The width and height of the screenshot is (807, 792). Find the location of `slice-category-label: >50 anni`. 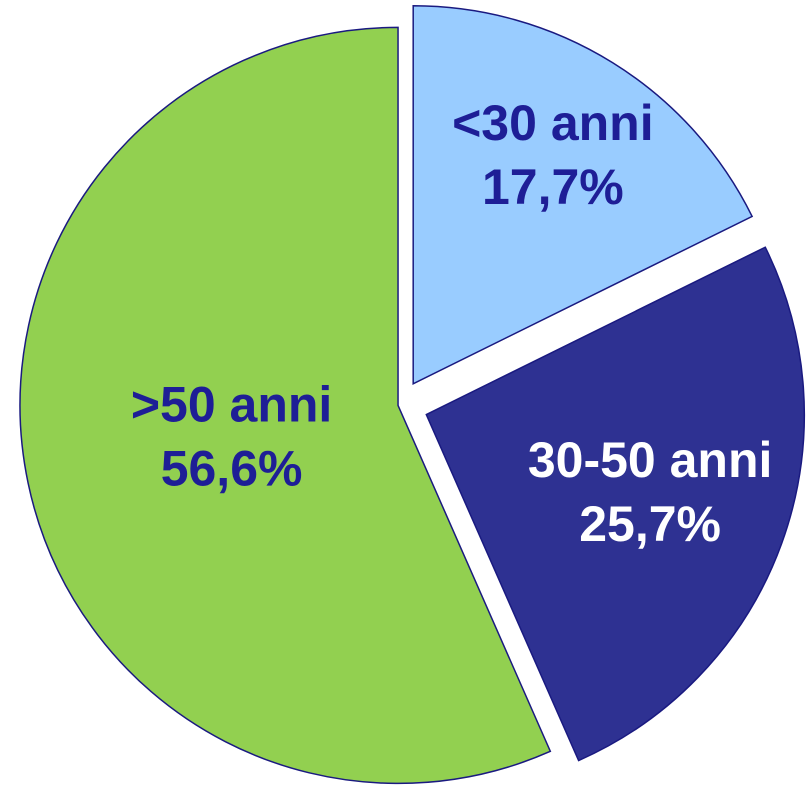

slice-category-label: >50 anni is located at coordinates (232, 405).